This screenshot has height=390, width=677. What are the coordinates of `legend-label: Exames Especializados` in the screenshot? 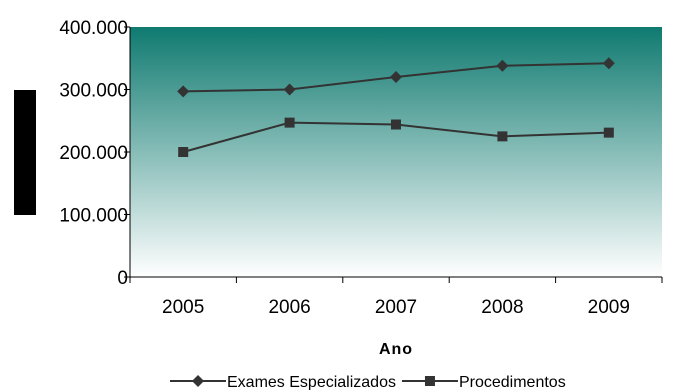 It's located at (311, 382).